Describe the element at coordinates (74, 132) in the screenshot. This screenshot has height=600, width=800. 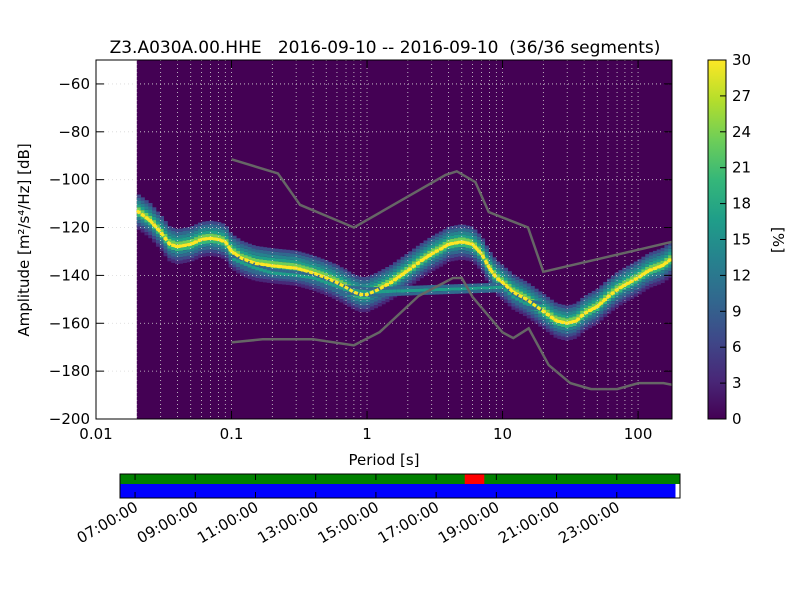
I see `y-tick-label: −80` at that location.